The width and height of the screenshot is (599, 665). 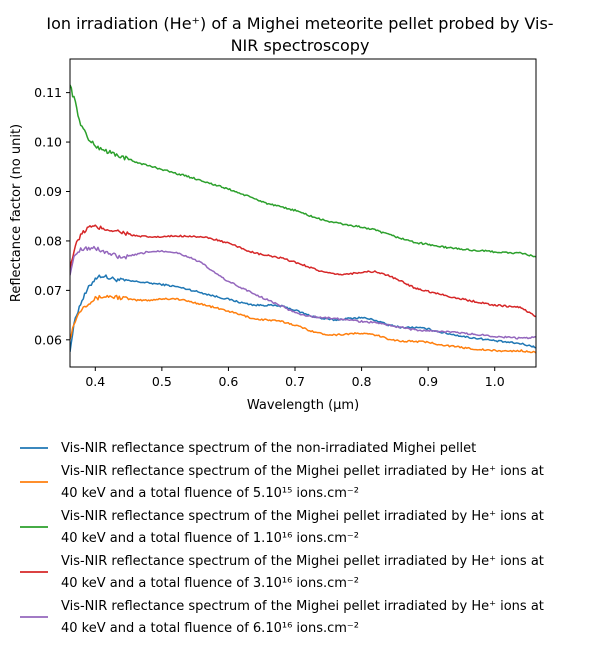 I want to click on x-axis-label: Wavelength (μm), so click(x=303, y=405).